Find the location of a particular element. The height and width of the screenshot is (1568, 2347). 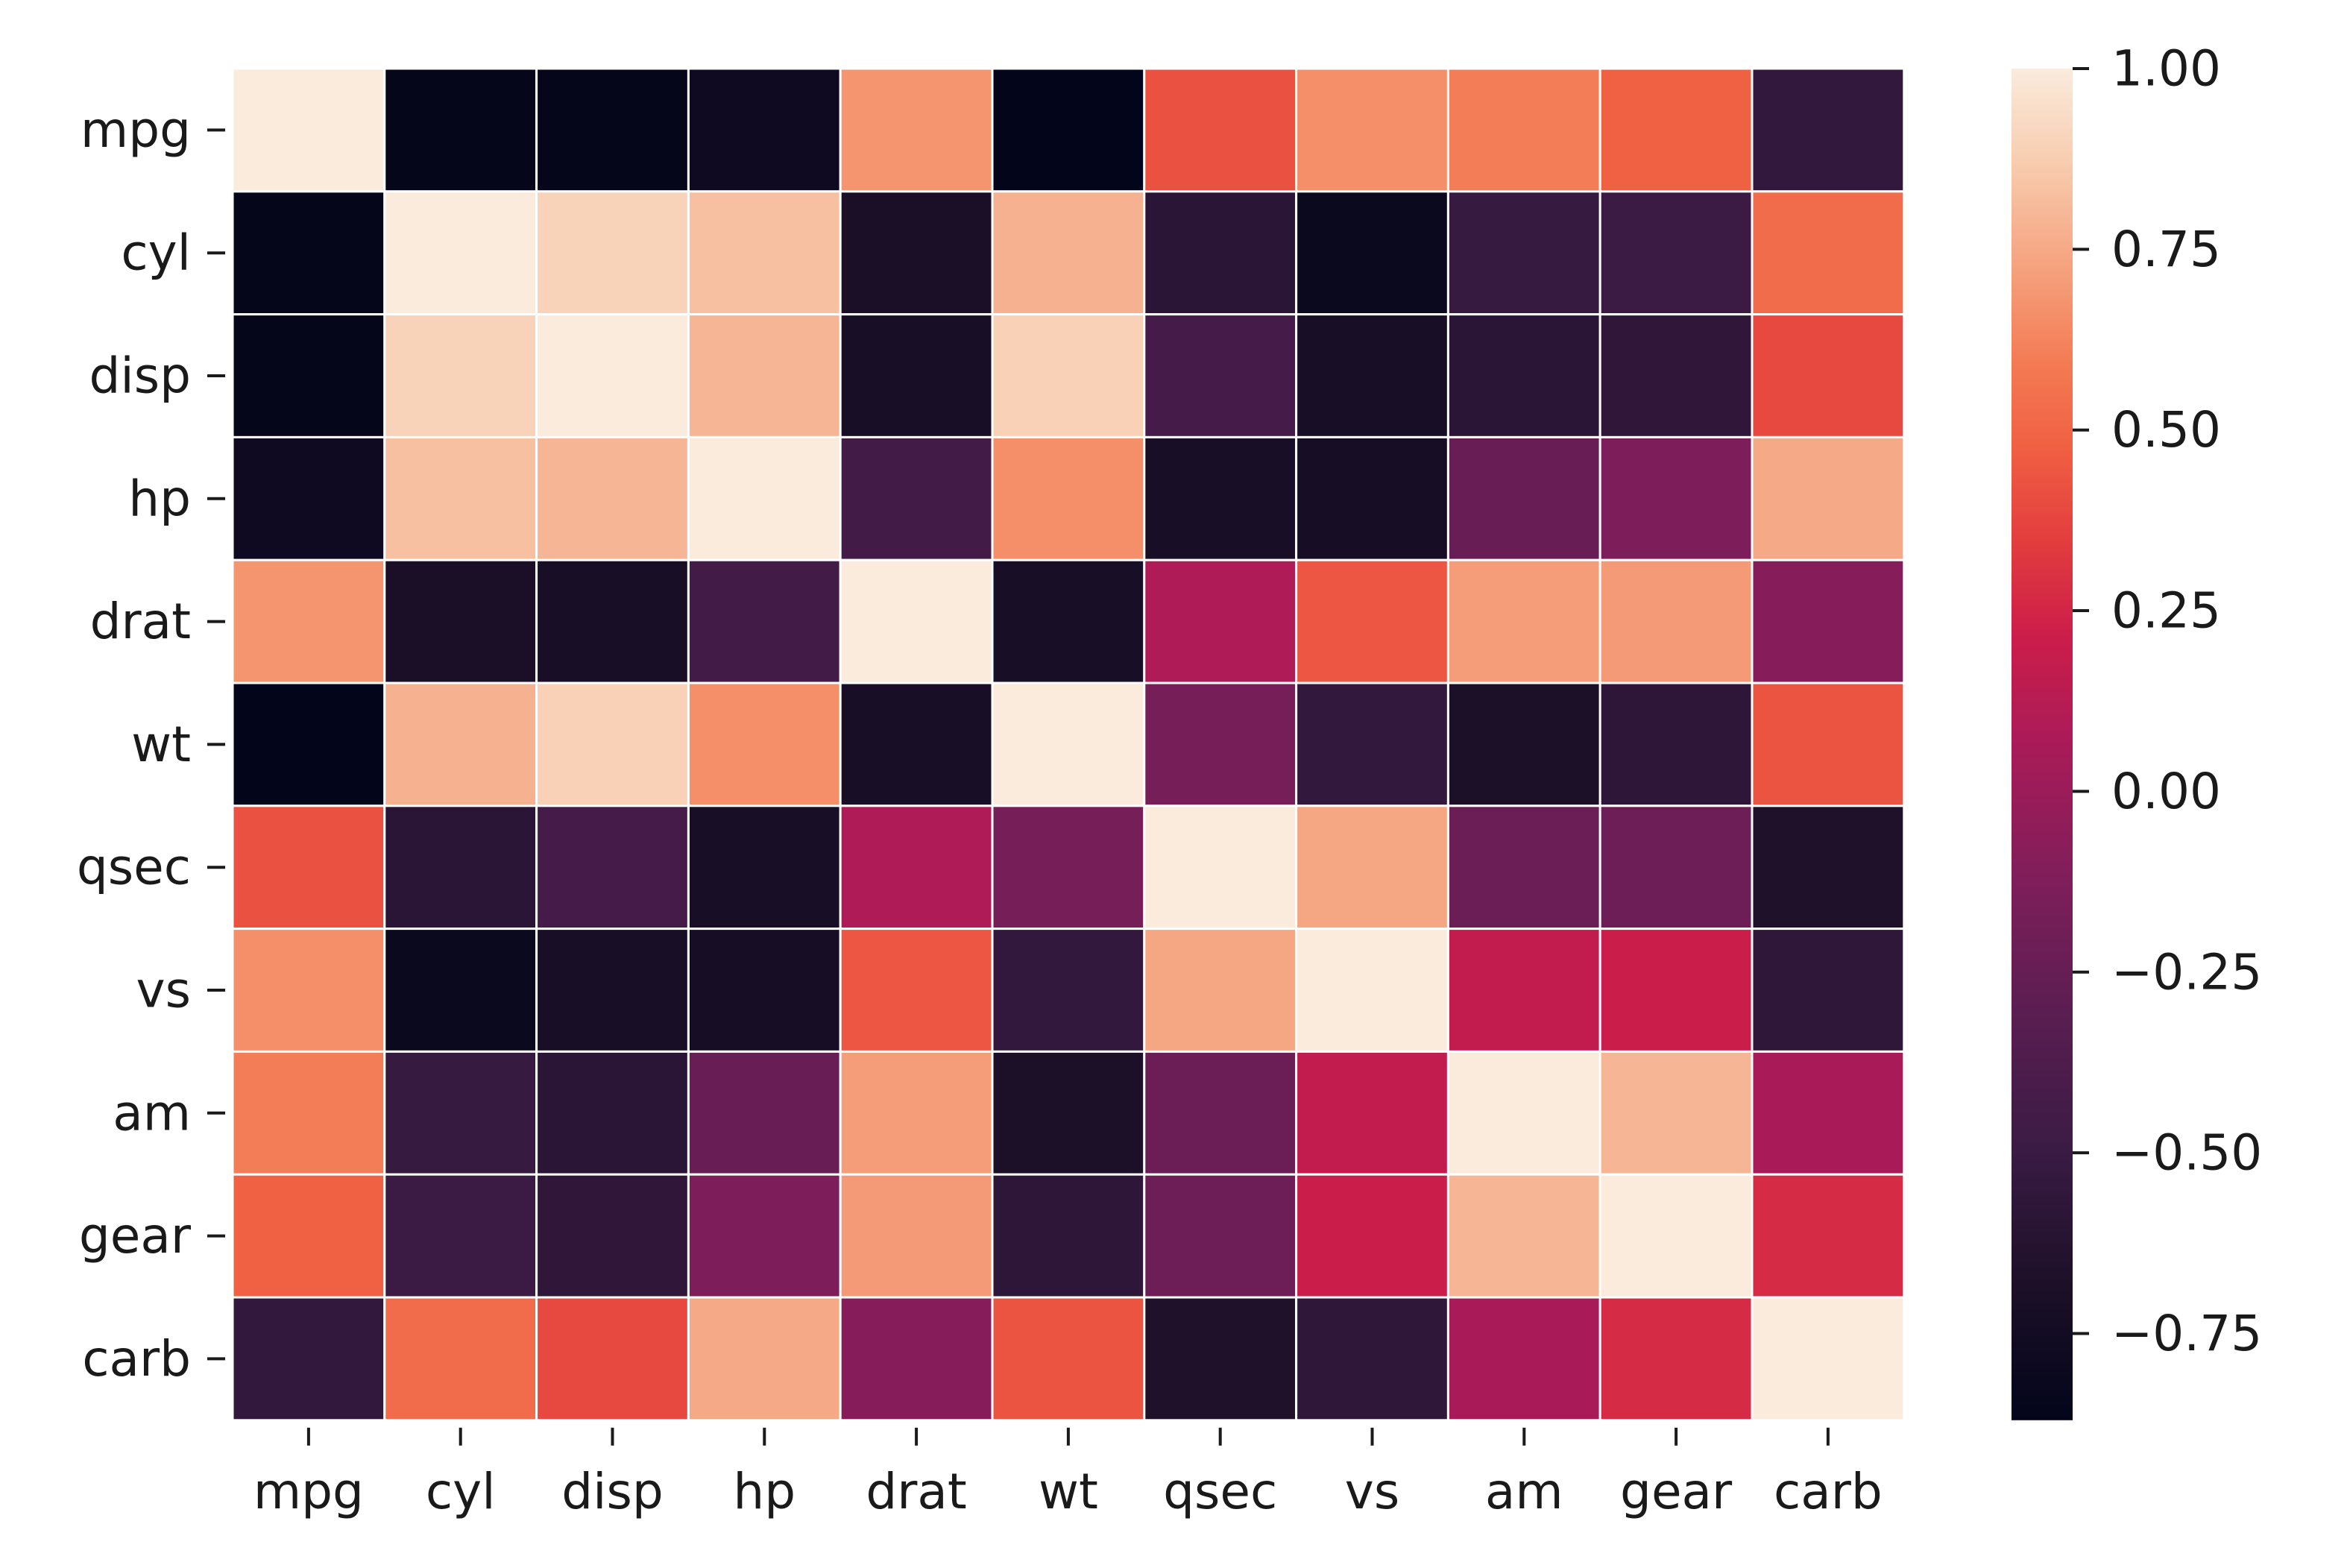

heatmap-cell-hp-gear is located at coordinates (1676, 498).